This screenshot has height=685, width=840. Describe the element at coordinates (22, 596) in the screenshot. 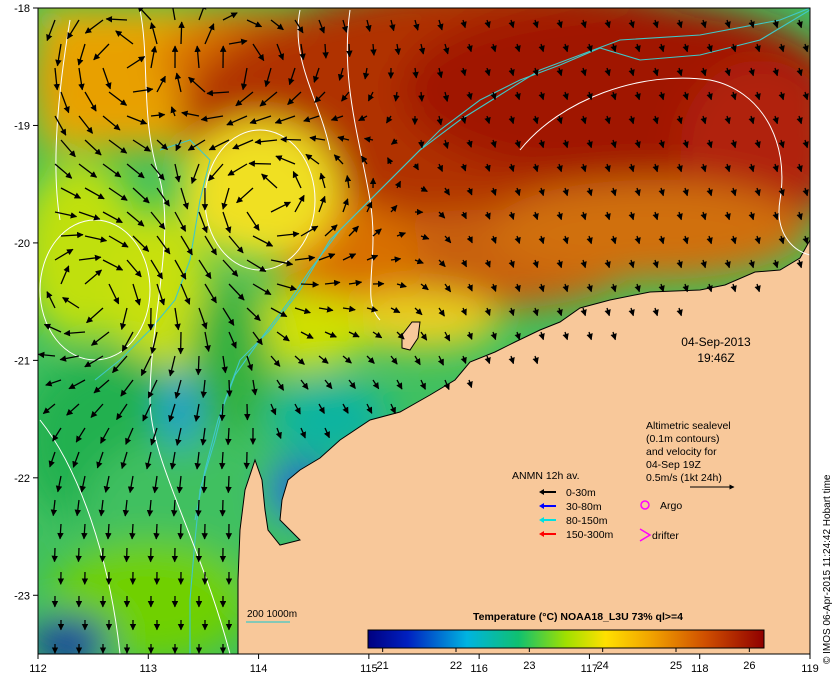

I see `y-tick-label: -23` at that location.